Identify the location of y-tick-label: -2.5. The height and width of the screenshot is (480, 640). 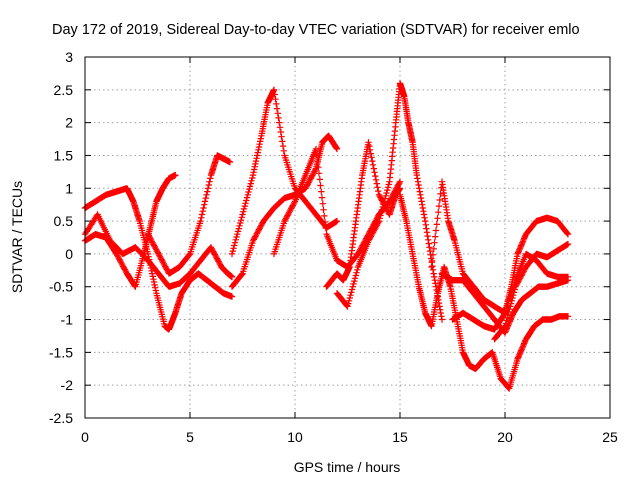
(61, 418).